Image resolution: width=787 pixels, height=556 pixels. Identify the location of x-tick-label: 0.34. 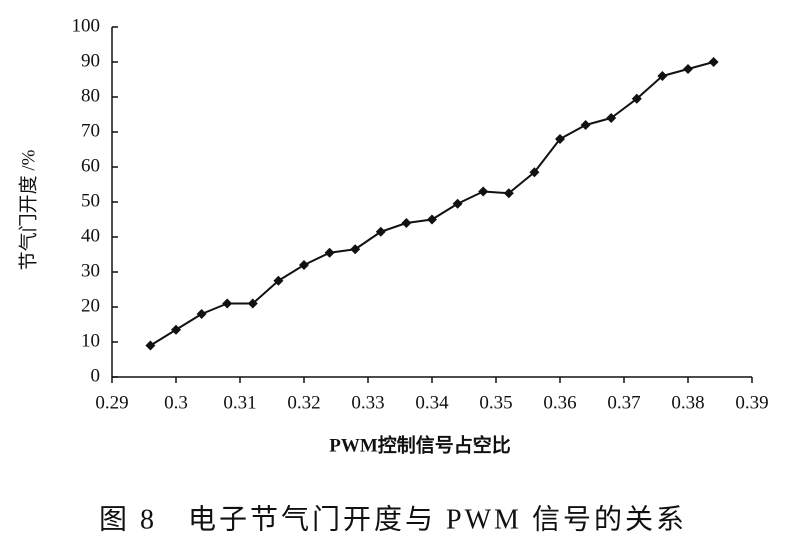
(432, 402).